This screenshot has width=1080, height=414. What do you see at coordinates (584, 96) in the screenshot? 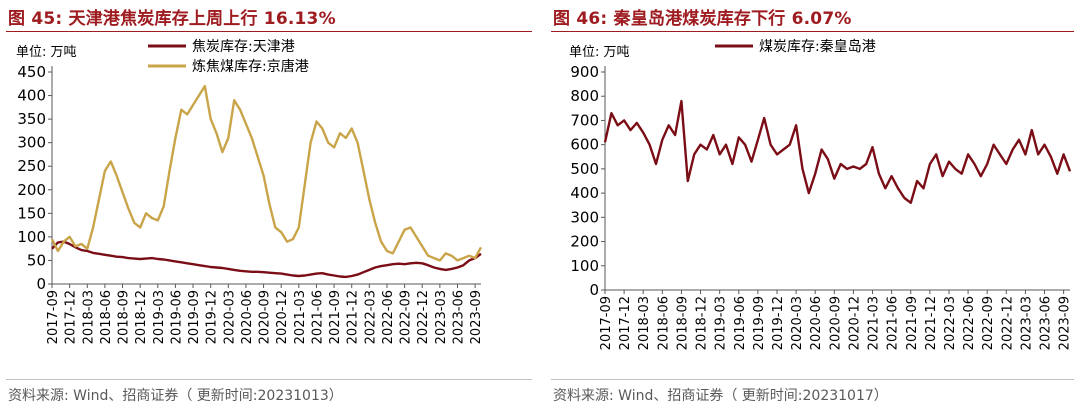
I see `y-tick-label: 800` at bounding box center [584, 96].